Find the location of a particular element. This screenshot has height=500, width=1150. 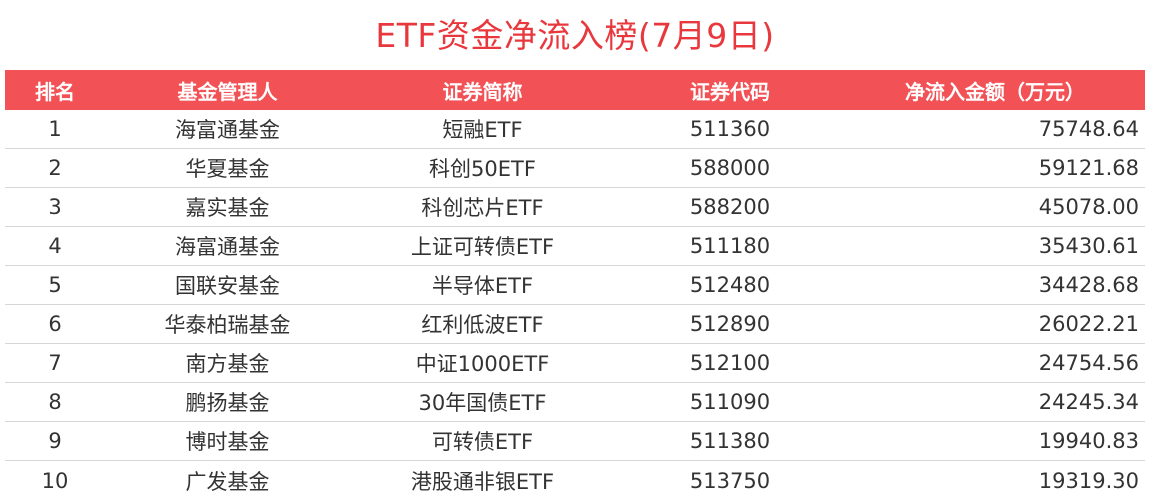

cell-manager: 博时基金 is located at coordinates (227, 442).